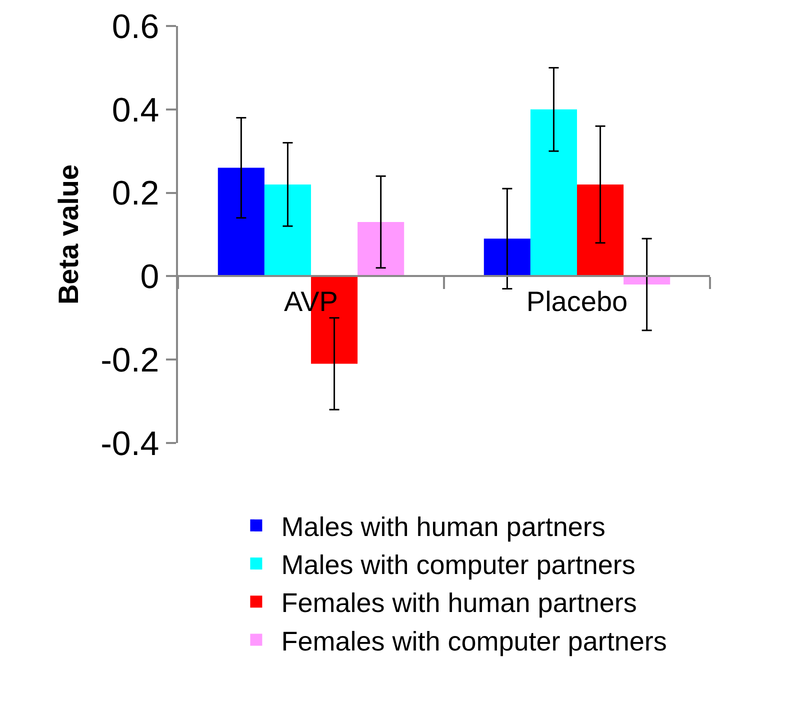  Describe the element at coordinates (68, 234) in the screenshot. I see `y-axis-title: Beta value` at that location.